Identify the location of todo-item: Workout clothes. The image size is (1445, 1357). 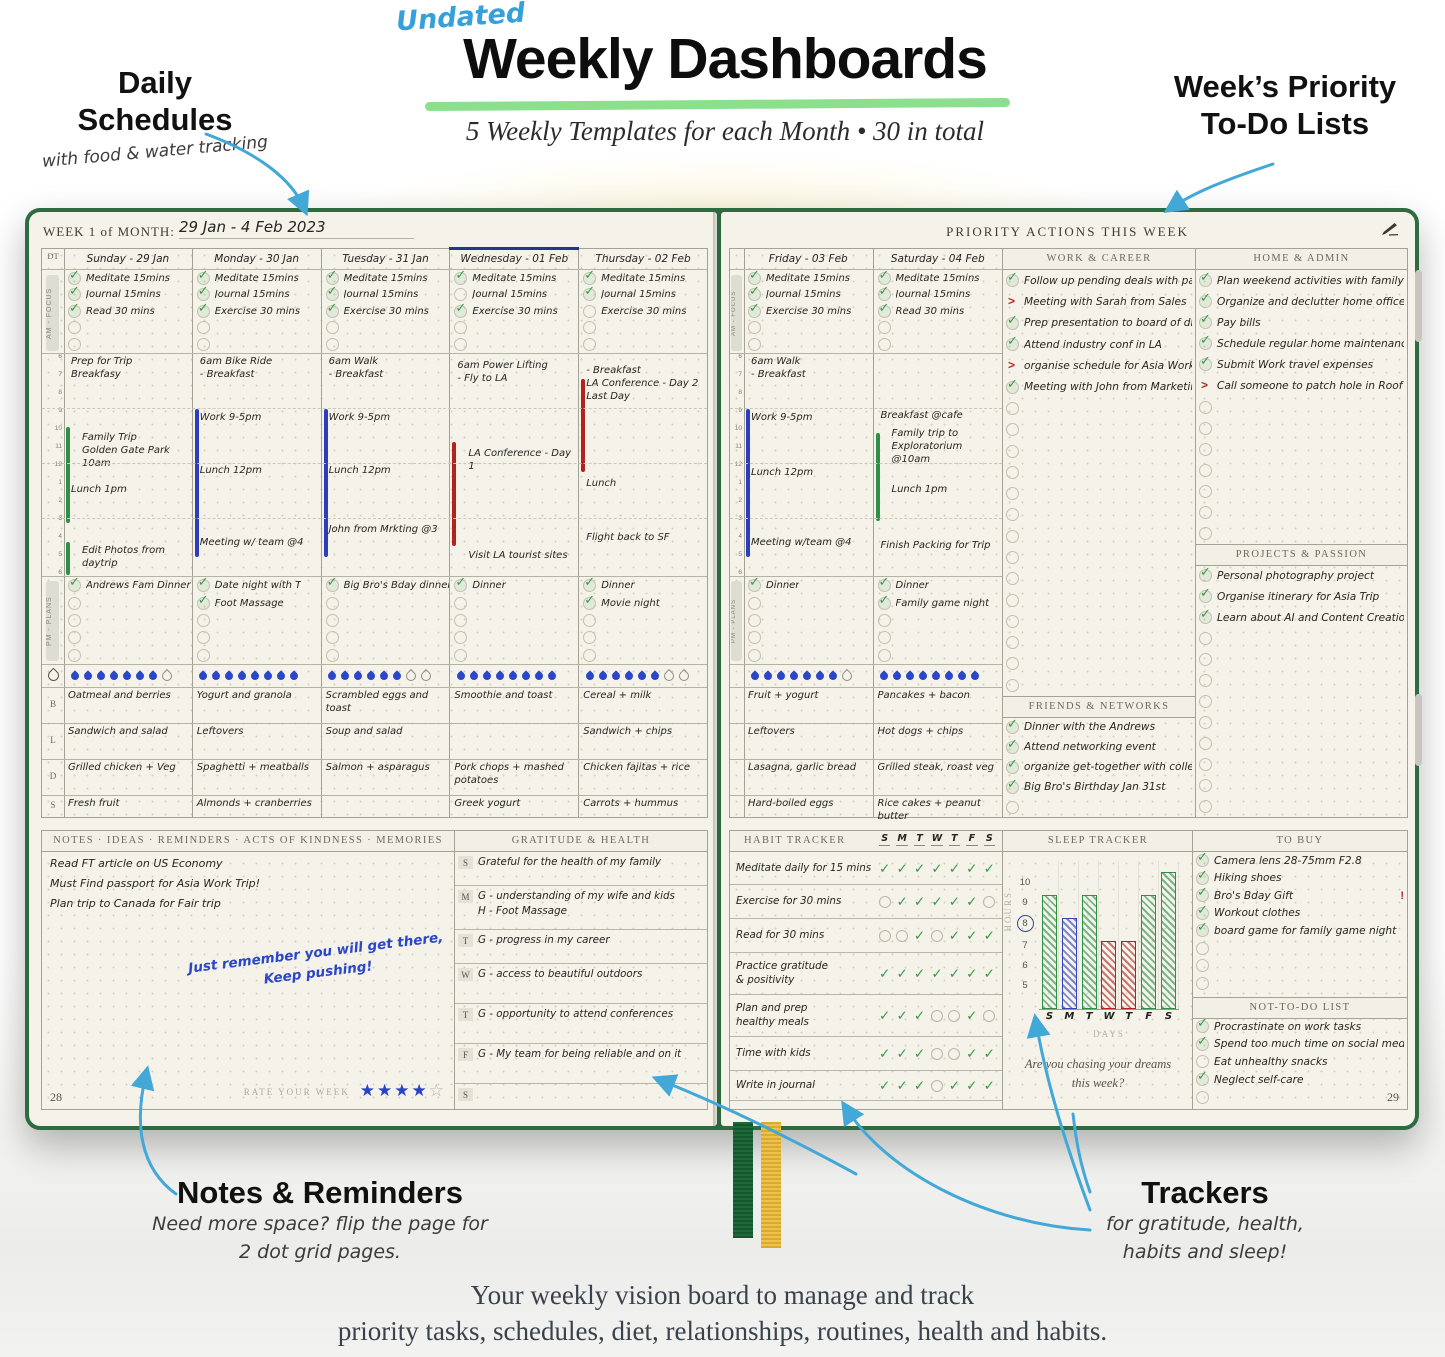
(1300, 913).